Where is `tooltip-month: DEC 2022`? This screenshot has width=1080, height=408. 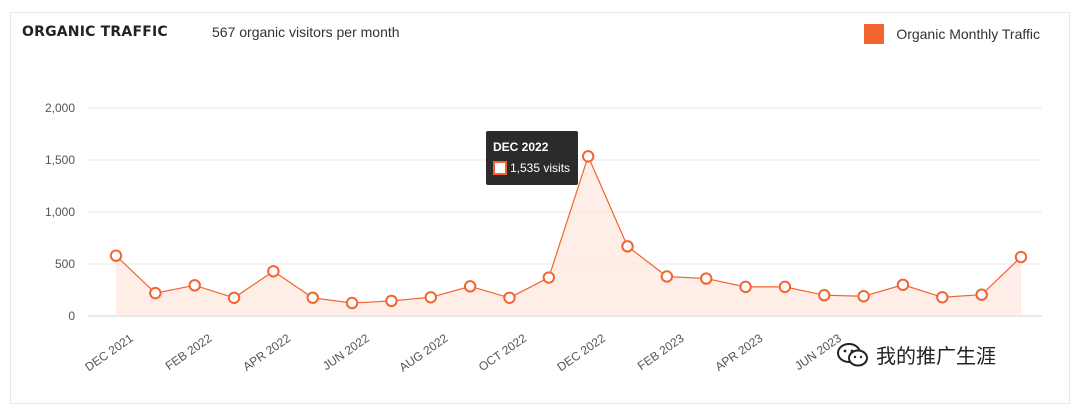 tooltip-month: DEC 2022 is located at coordinates (521, 147).